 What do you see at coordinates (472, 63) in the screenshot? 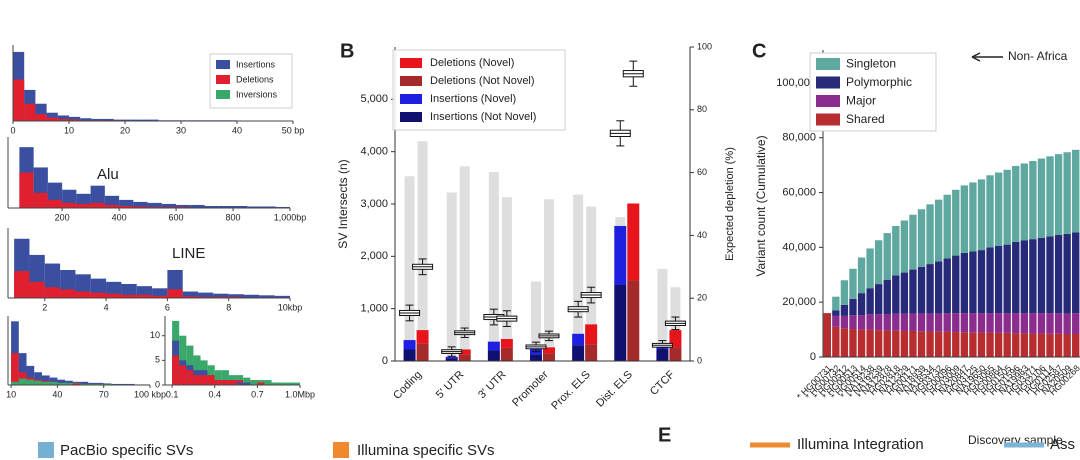
I see `legend-label: Deletions (Novel)` at bounding box center [472, 63].